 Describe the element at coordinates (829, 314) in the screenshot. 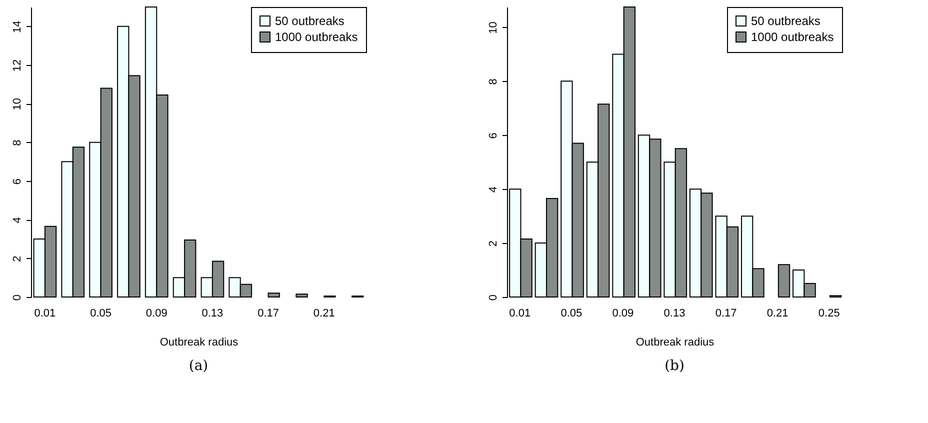

I see `x-tick-label: 0.25` at that location.